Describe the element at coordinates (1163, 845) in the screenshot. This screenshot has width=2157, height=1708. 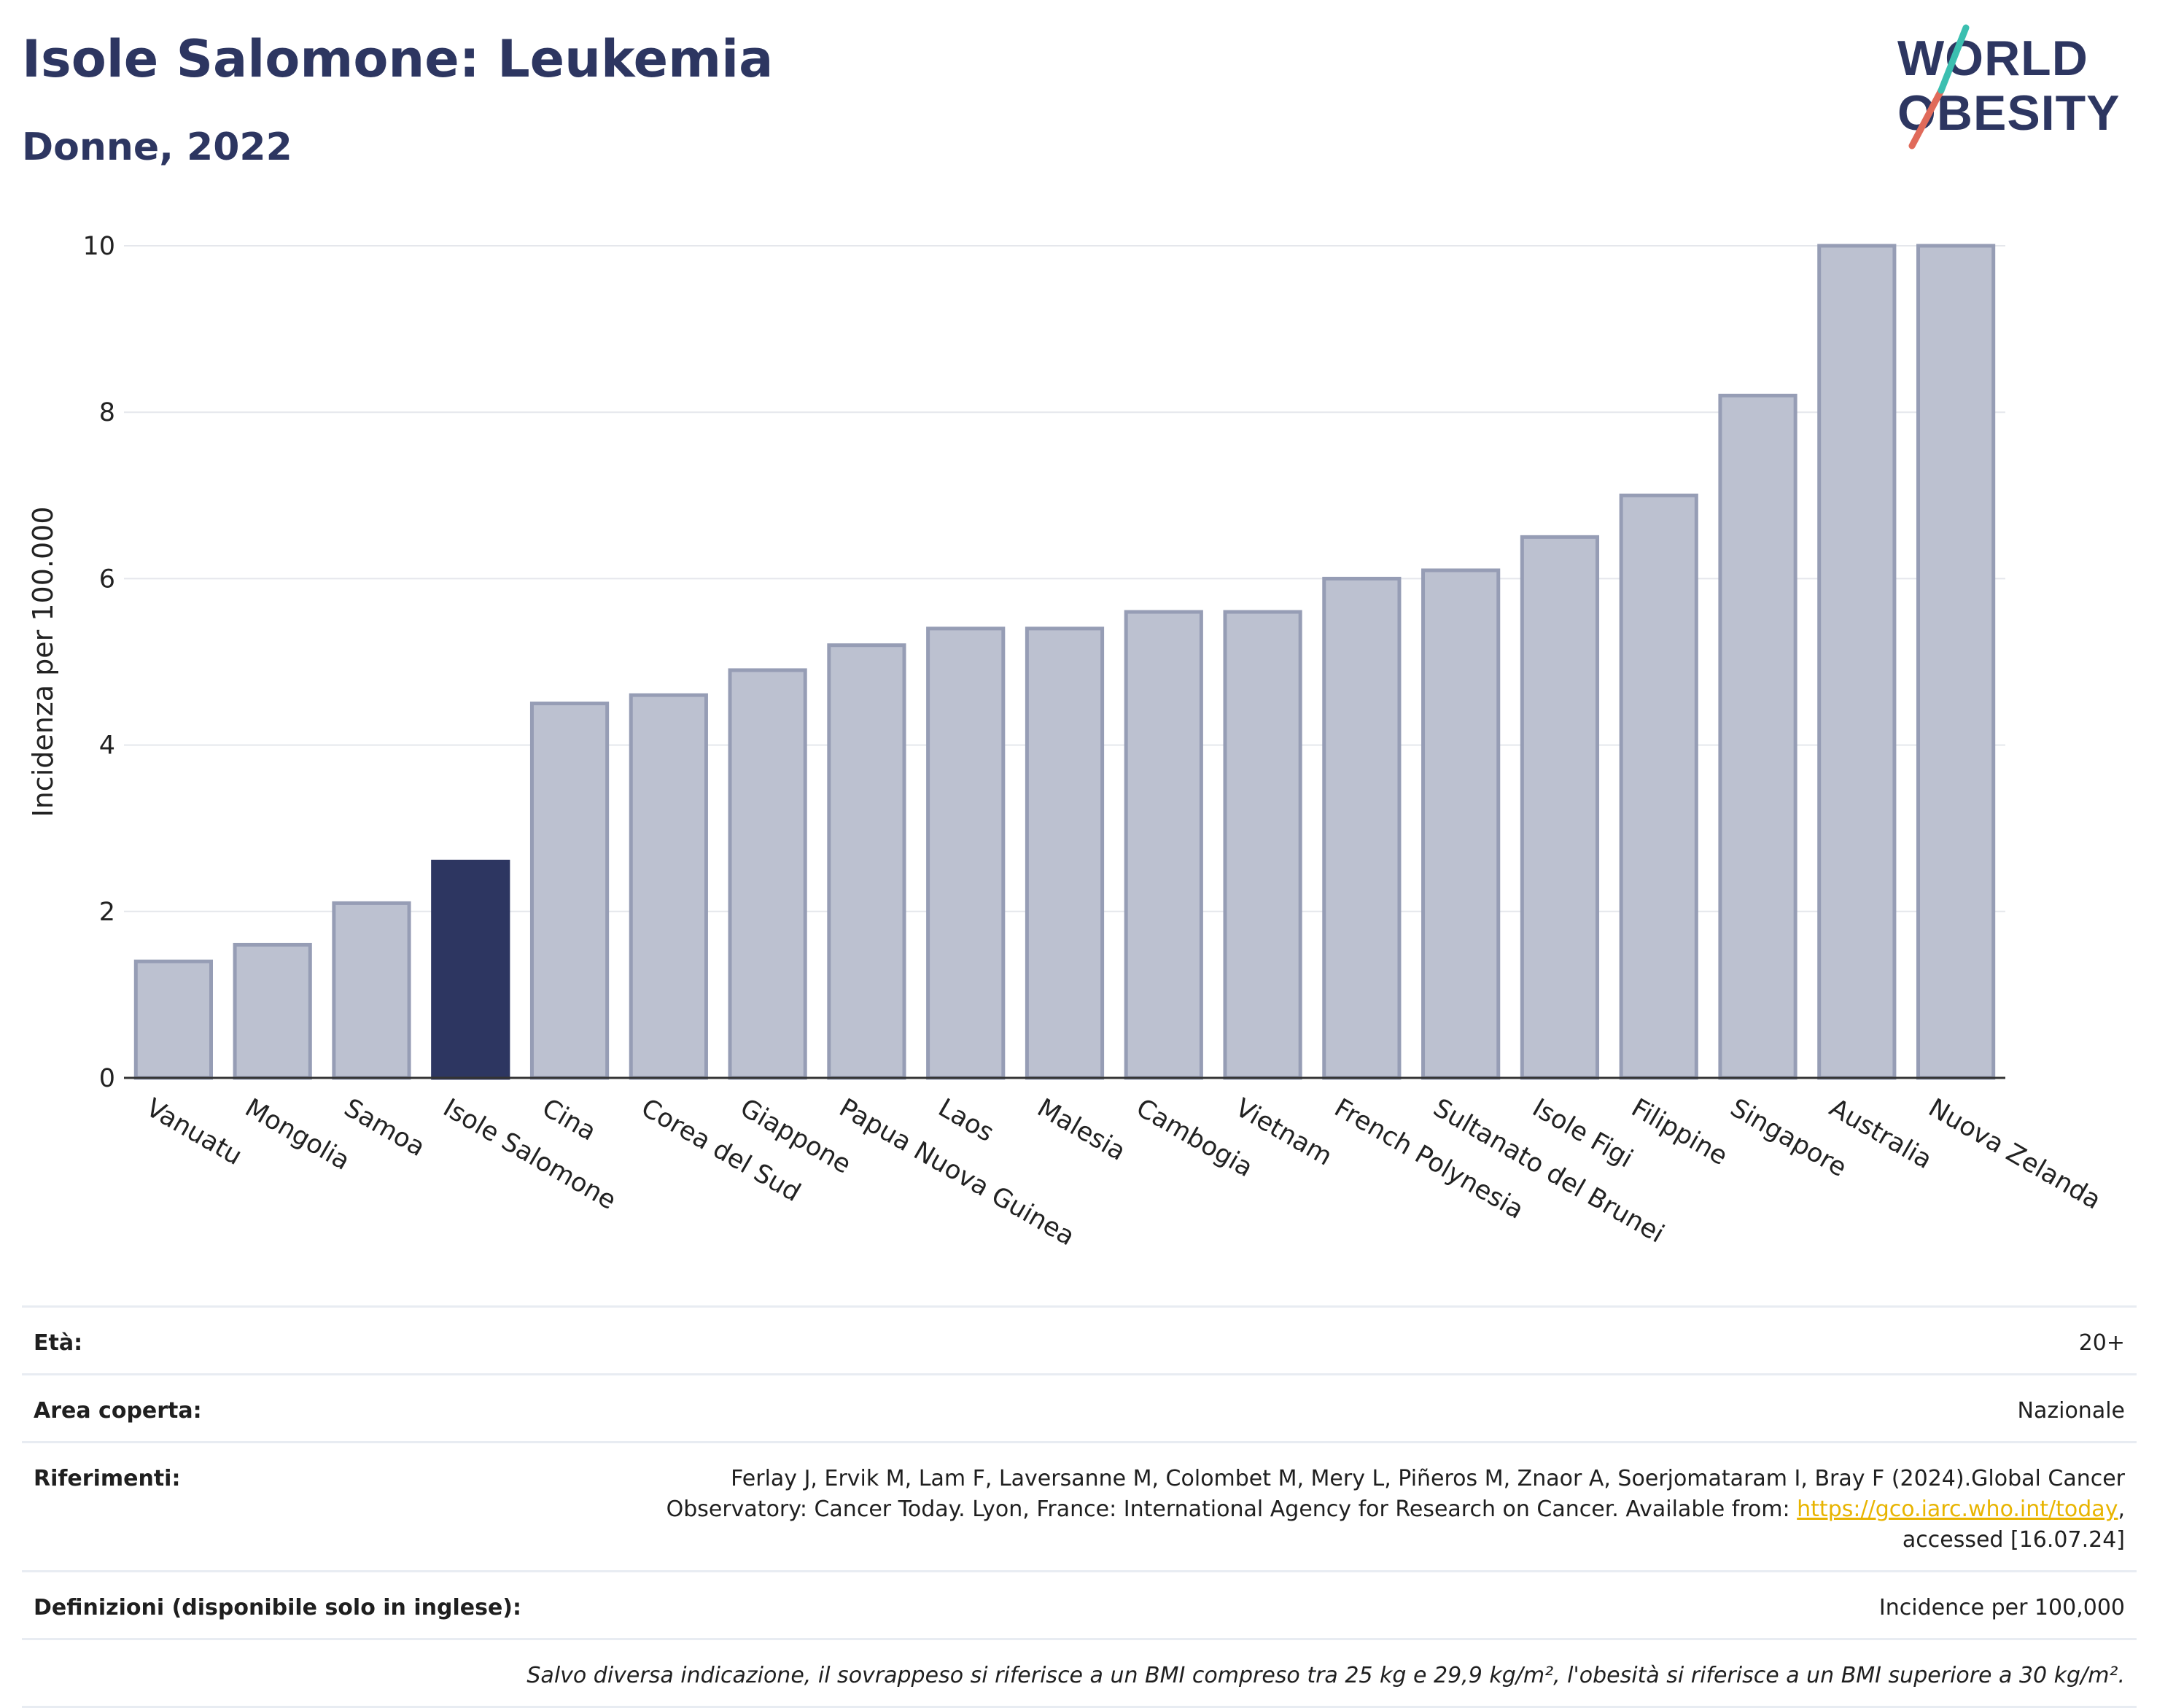
I see `bar-cambogia` at that location.